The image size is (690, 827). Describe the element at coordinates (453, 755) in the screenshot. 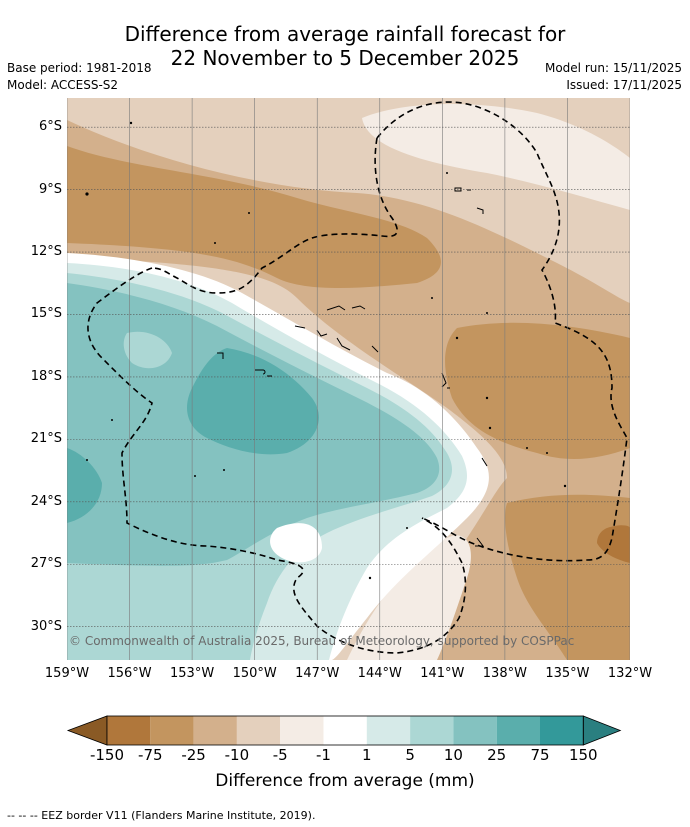

I see `colorbar-tick-label: 10` at that location.